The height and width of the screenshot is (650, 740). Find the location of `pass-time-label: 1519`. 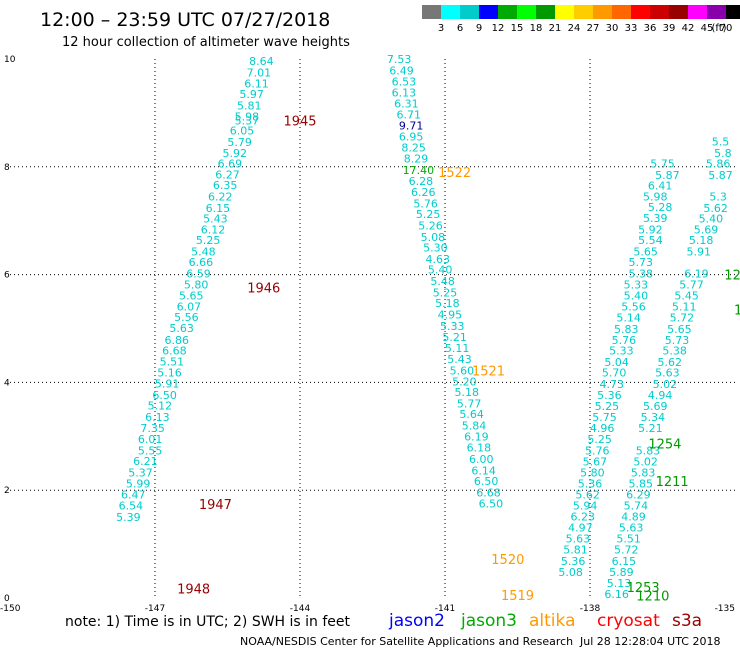

pass-time-label: 1519 is located at coordinates (517, 596).